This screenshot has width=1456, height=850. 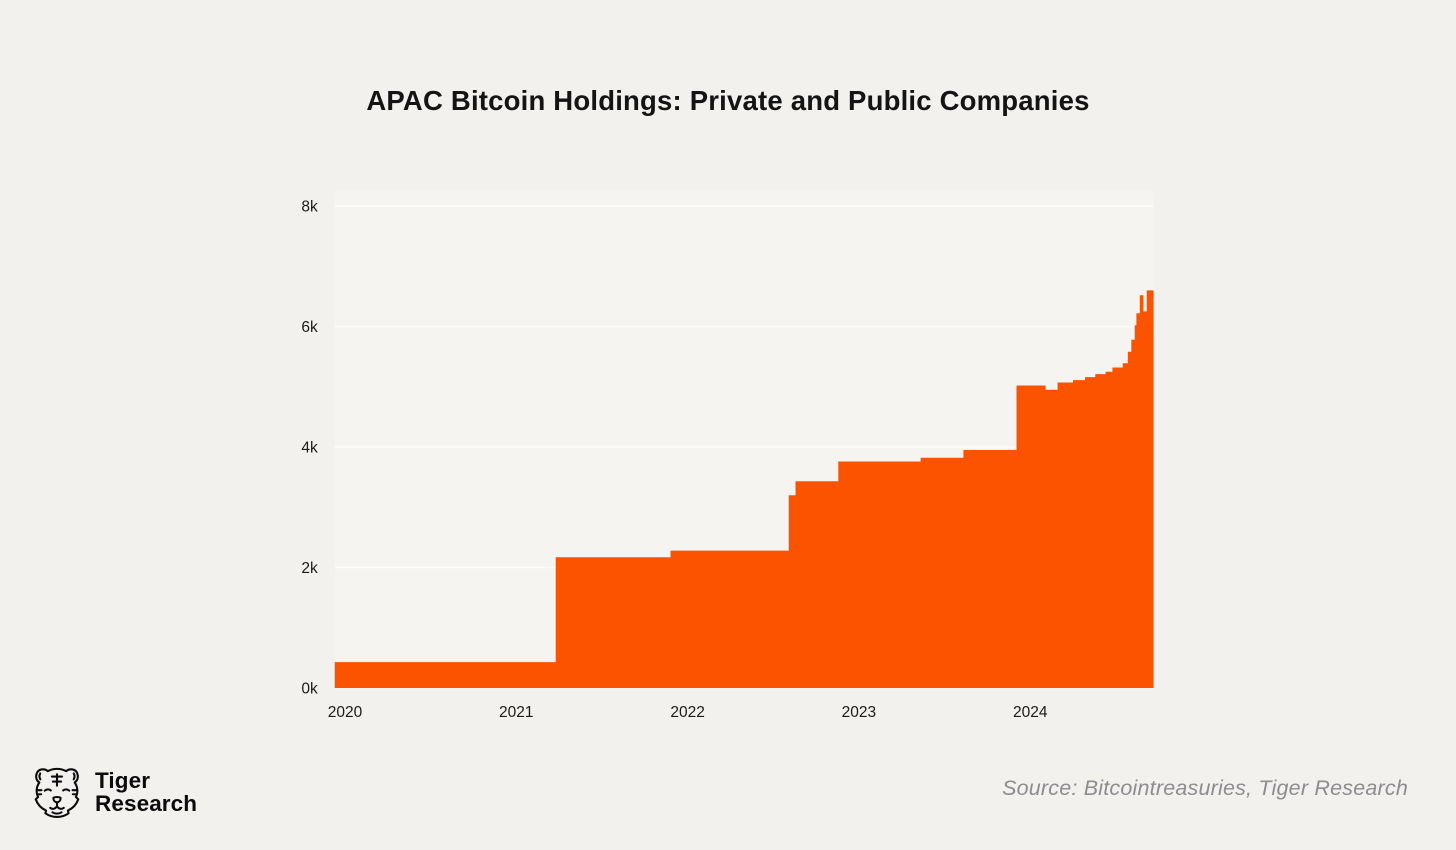 What do you see at coordinates (309, 327) in the screenshot?
I see `y-tick-label-6k: 6k` at bounding box center [309, 327].